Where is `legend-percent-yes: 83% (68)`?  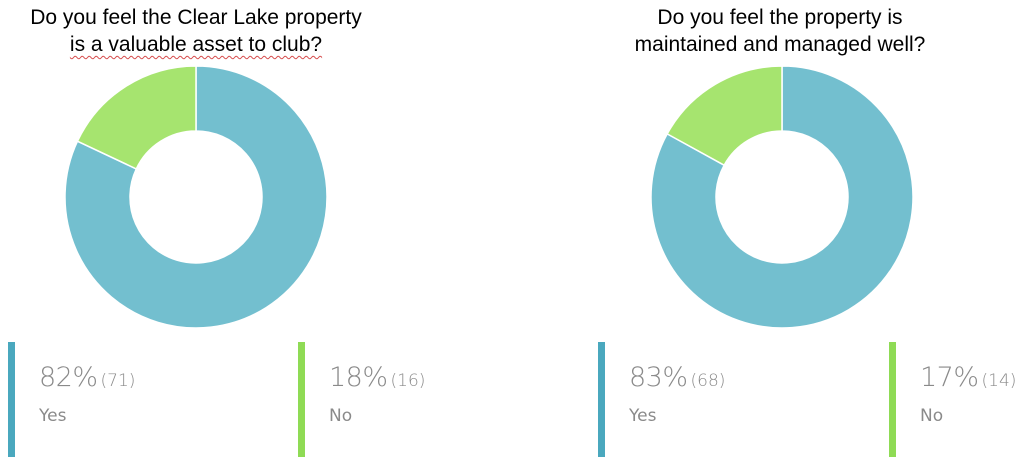
legend-percent-yes: 83% (68) is located at coordinates (677, 377).